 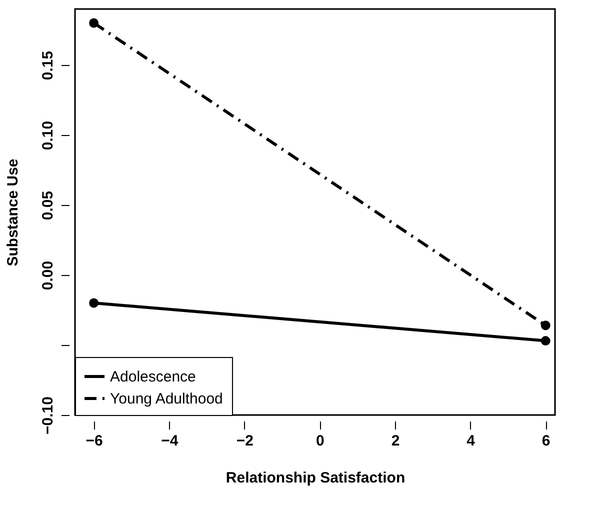 I want to click on y-tick-label: 0.05, so click(x=48, y=205).